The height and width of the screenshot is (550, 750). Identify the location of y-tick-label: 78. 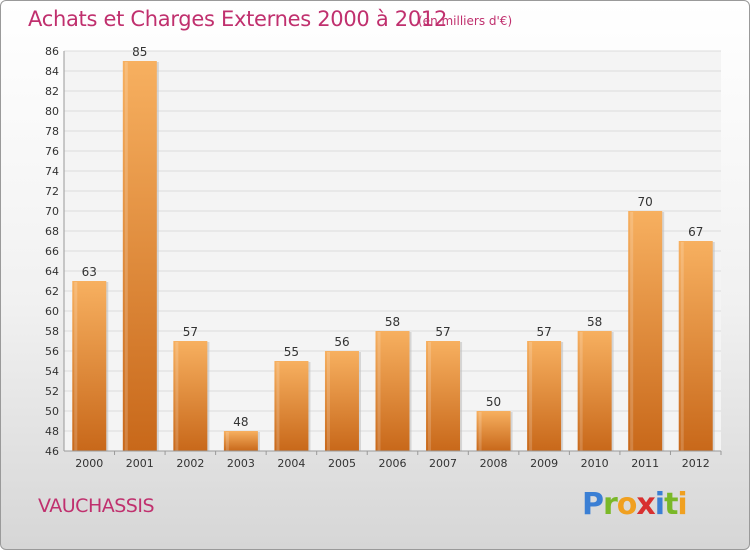
(52, 131).